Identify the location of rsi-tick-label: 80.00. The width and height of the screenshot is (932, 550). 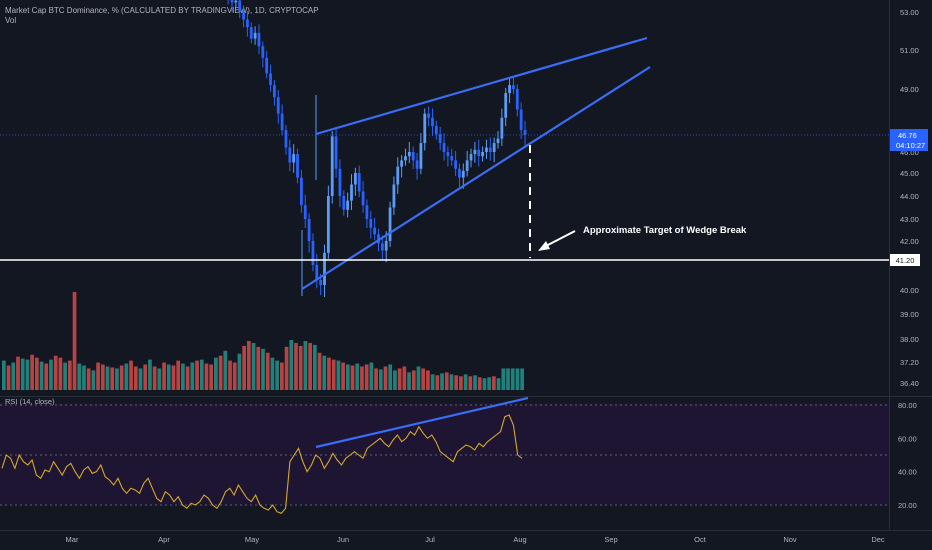
(907, 405).